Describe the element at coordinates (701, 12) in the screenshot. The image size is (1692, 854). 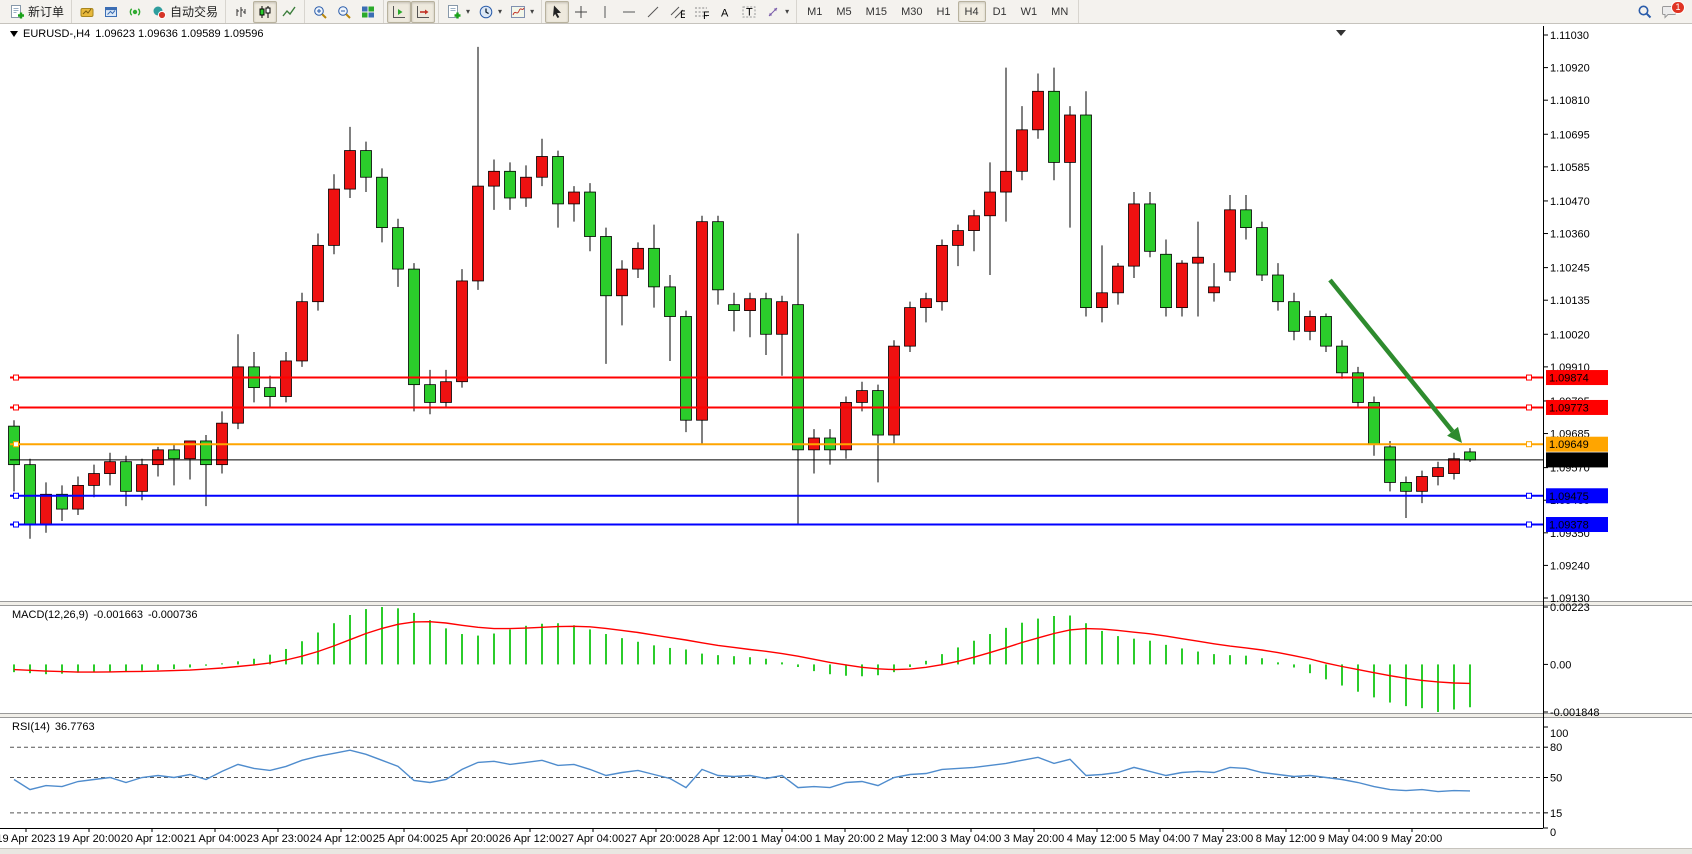
I see `fibonacci-tool-button: F` at that location.